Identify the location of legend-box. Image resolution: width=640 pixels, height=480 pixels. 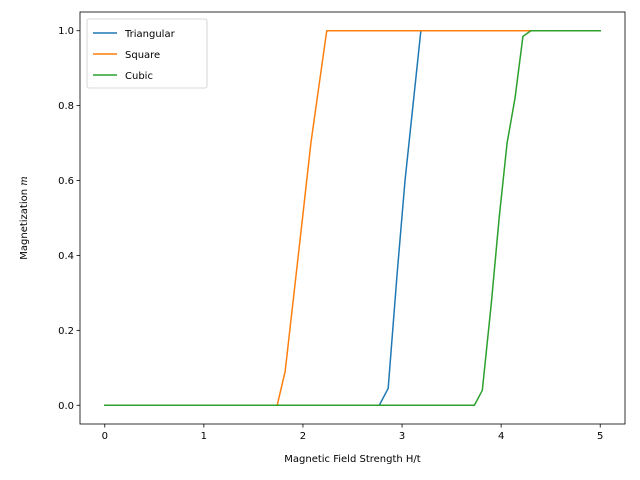
(147, 53).